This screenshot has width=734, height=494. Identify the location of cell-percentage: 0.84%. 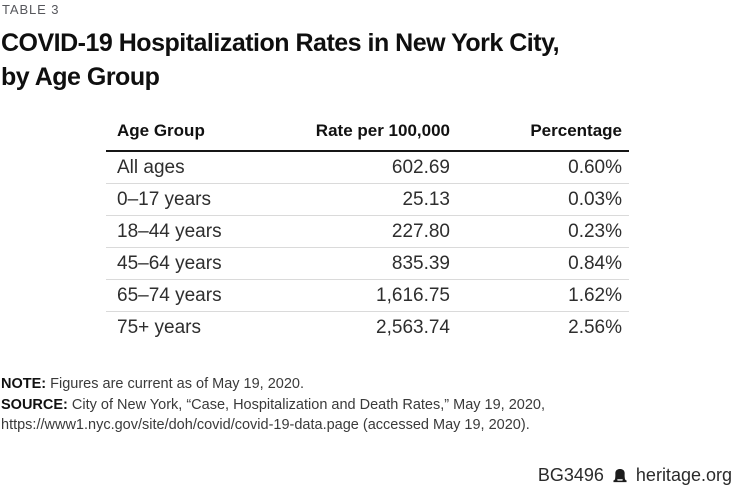
(539, 263).